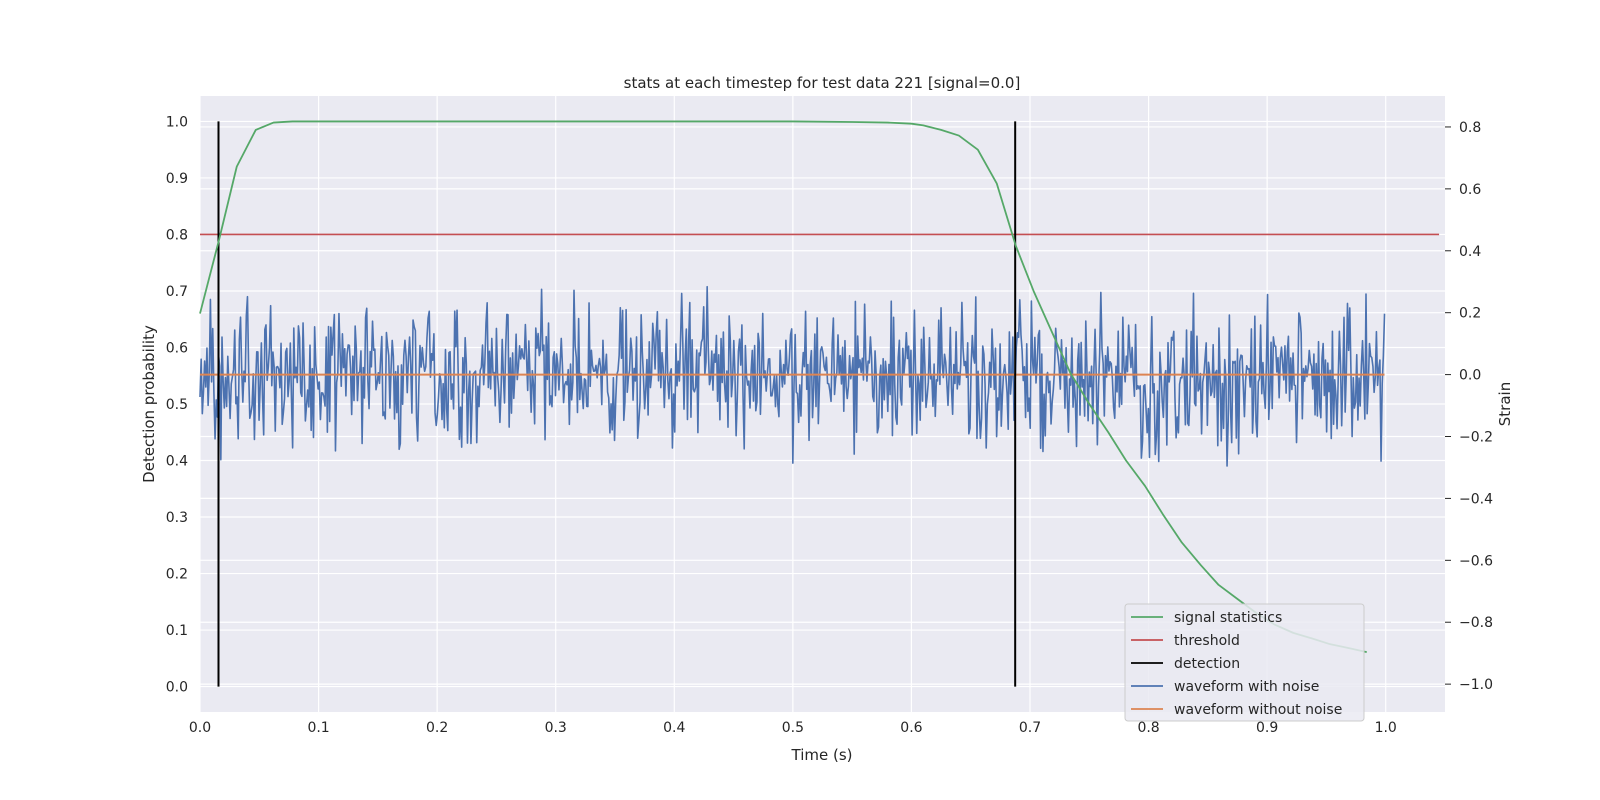  Describe the element at coordinates (1470, 252) in the screenshot. I see `y-right-tick-label: 0.4` at that location.